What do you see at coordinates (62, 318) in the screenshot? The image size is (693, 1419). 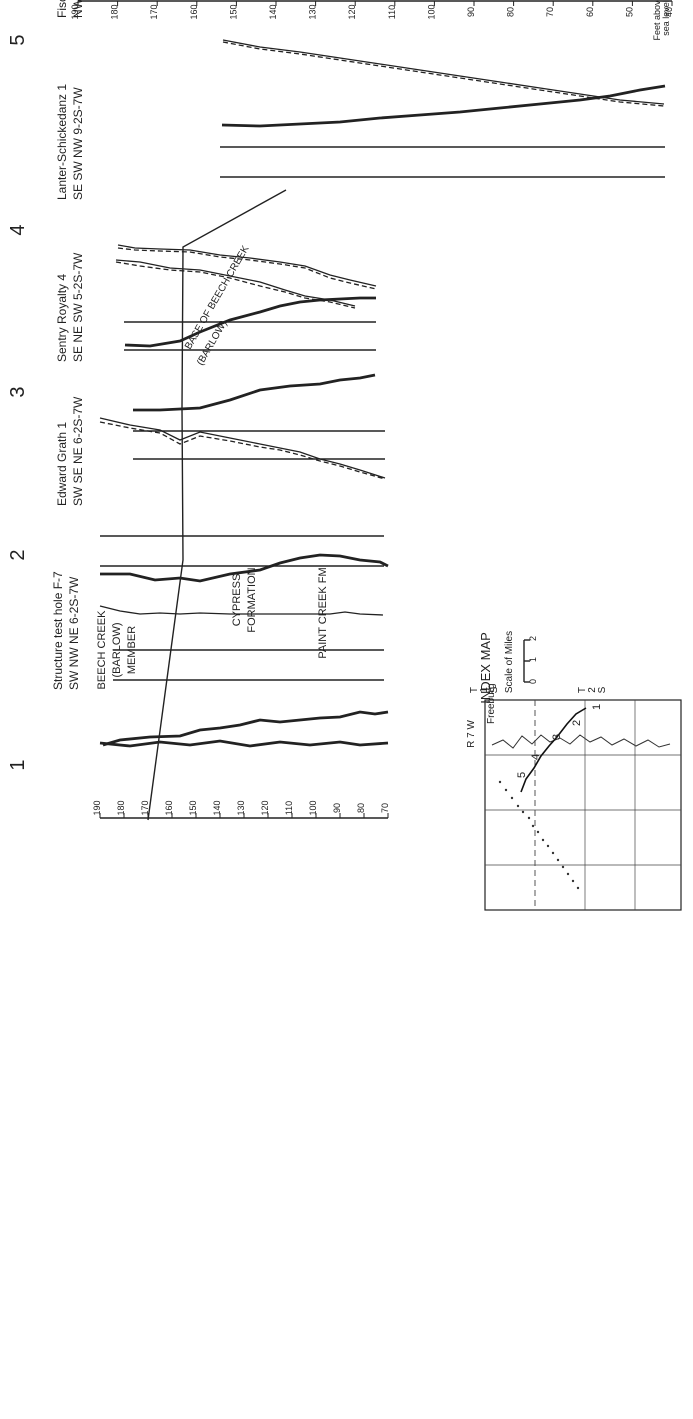 I see `well-3-name: Sentry Royalty 4` at bounding box center [62, 318].